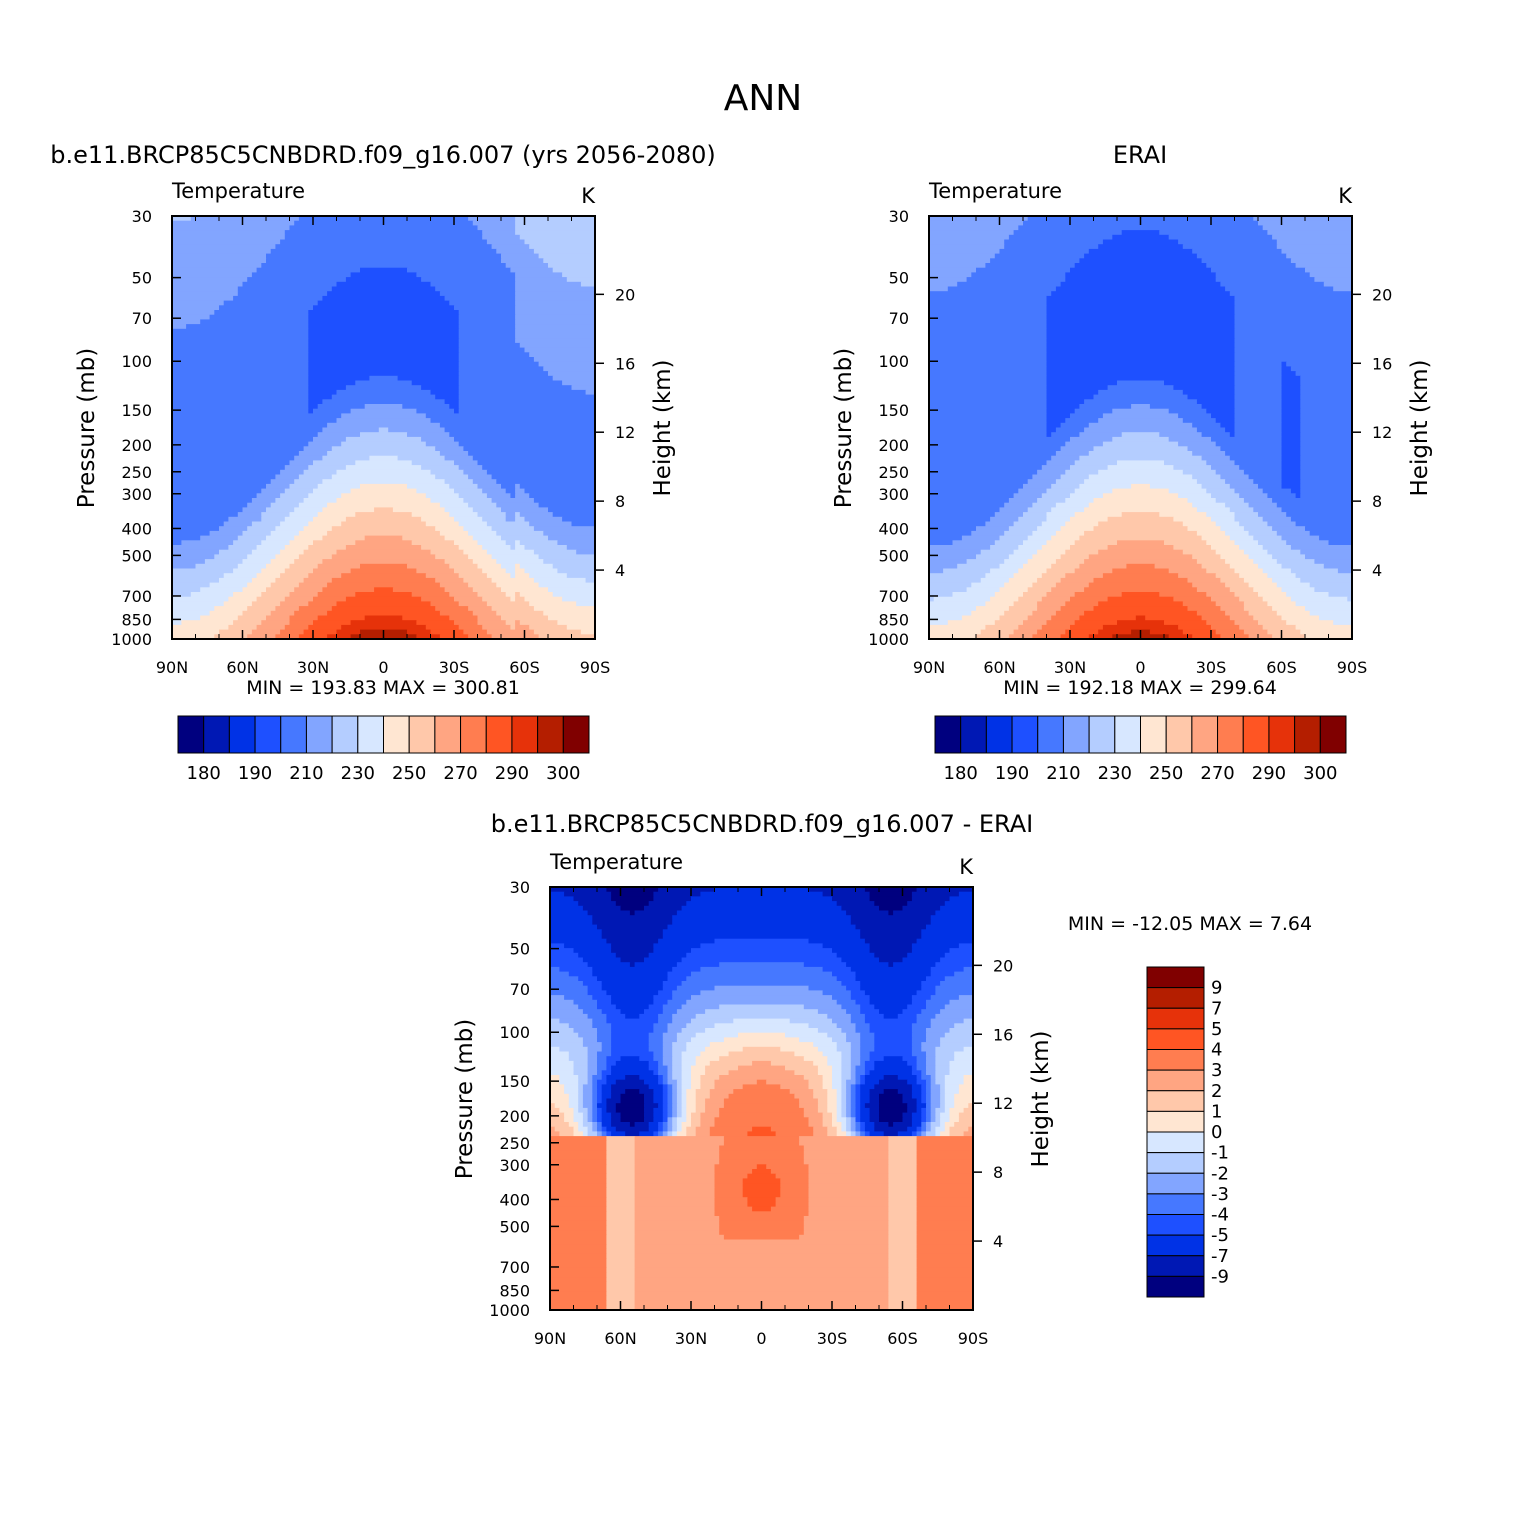 This screenshot has height=1525, width=1525. What do you see at coordinates (1377, 501) in the screenshot?
I see `y2-tick-label: 8` at bounding box center [1377, 501].